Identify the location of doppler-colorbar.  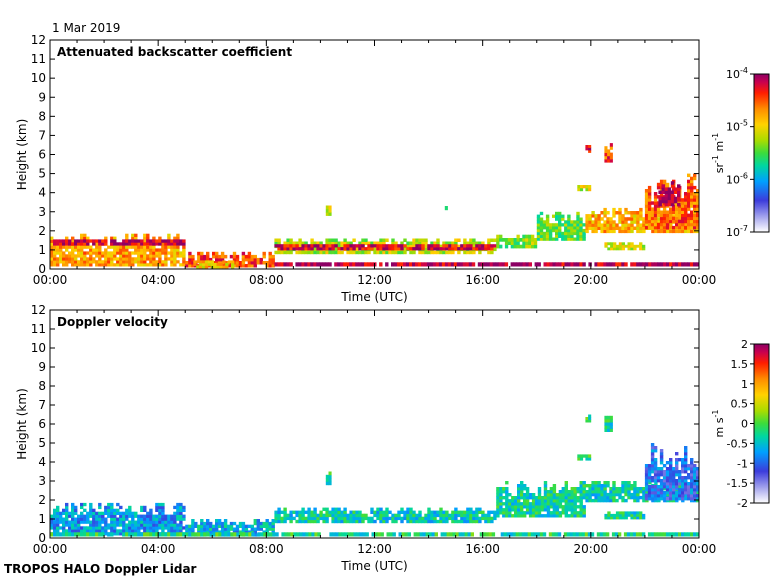
(761, 423).